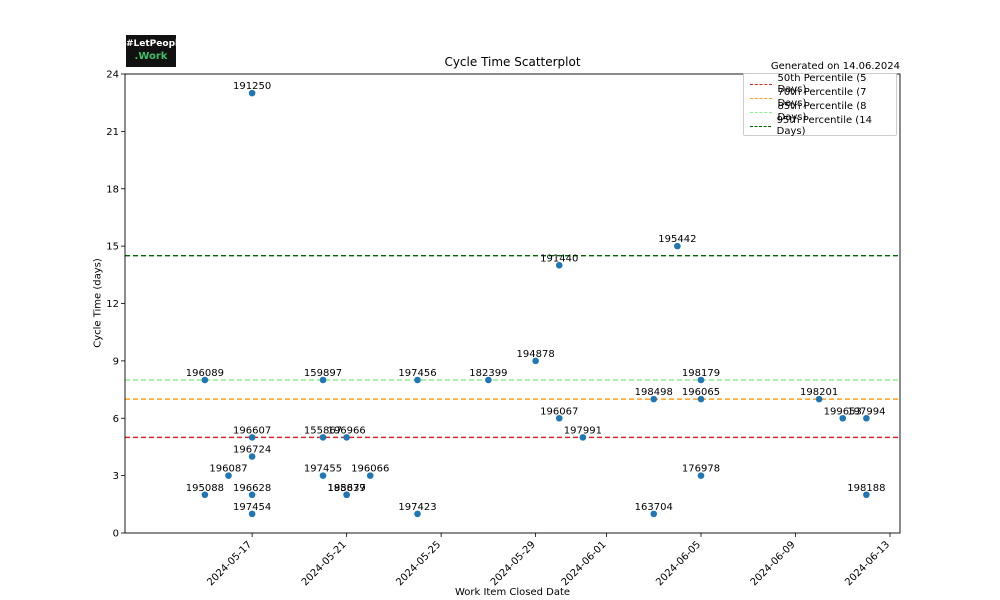 Image resolution: width=1000 pixels, height=600 pixels. Describe the element at coordinates (229, 563) in the screenshot. I see `x-tick-label: 2024-05-17` at that location.